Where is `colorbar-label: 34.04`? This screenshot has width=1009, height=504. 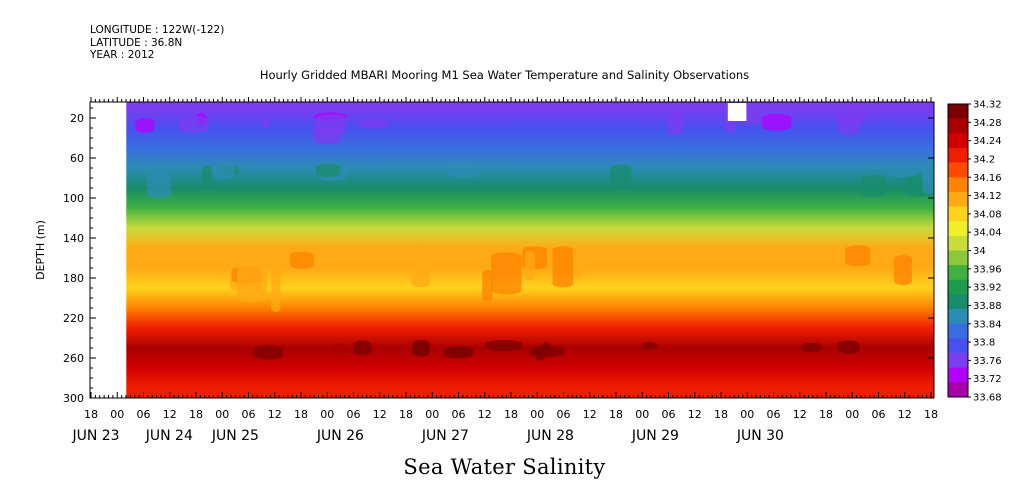
colorbar-label: 34.04 is located at coordinates (987, 233).